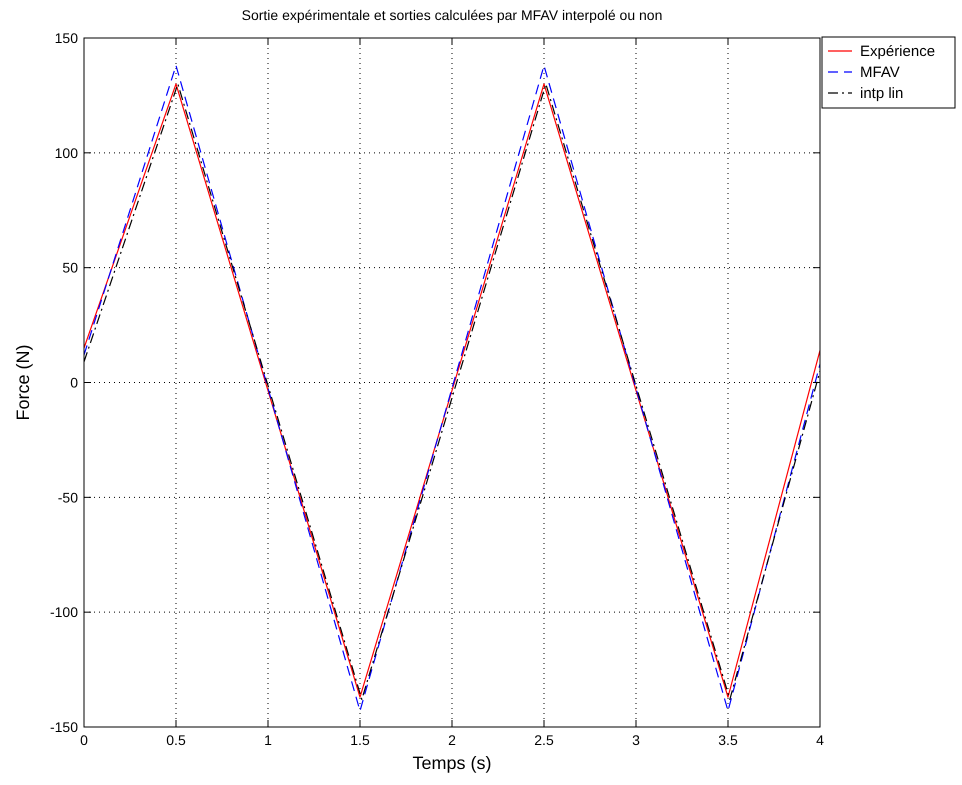 This screenshot has height=785, width=962. I want to click on x-tick-label: 4, so click(820, 740).